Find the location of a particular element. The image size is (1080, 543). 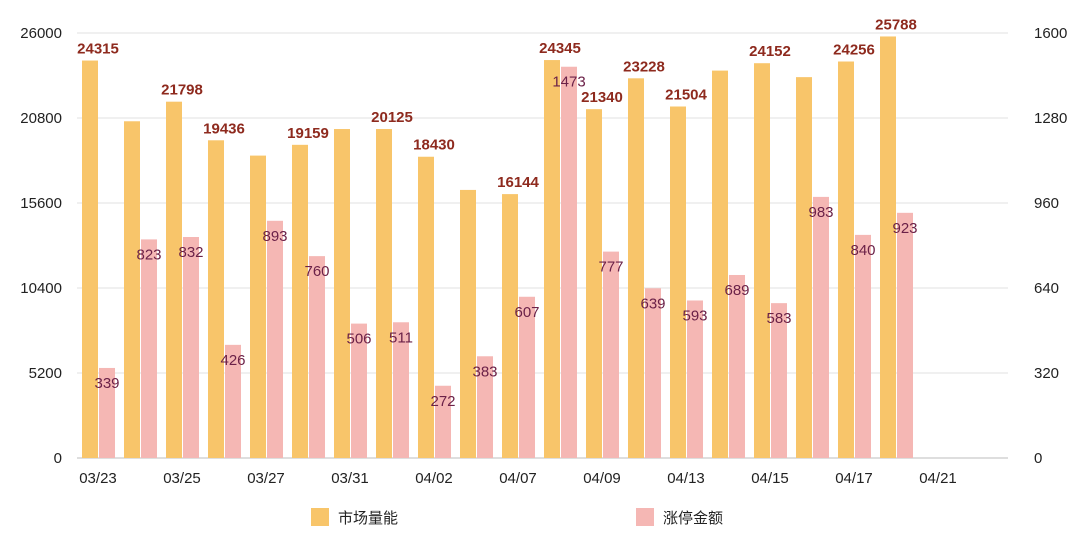

y-right-tick-label: 960 is located at coordinates (1046, 203).